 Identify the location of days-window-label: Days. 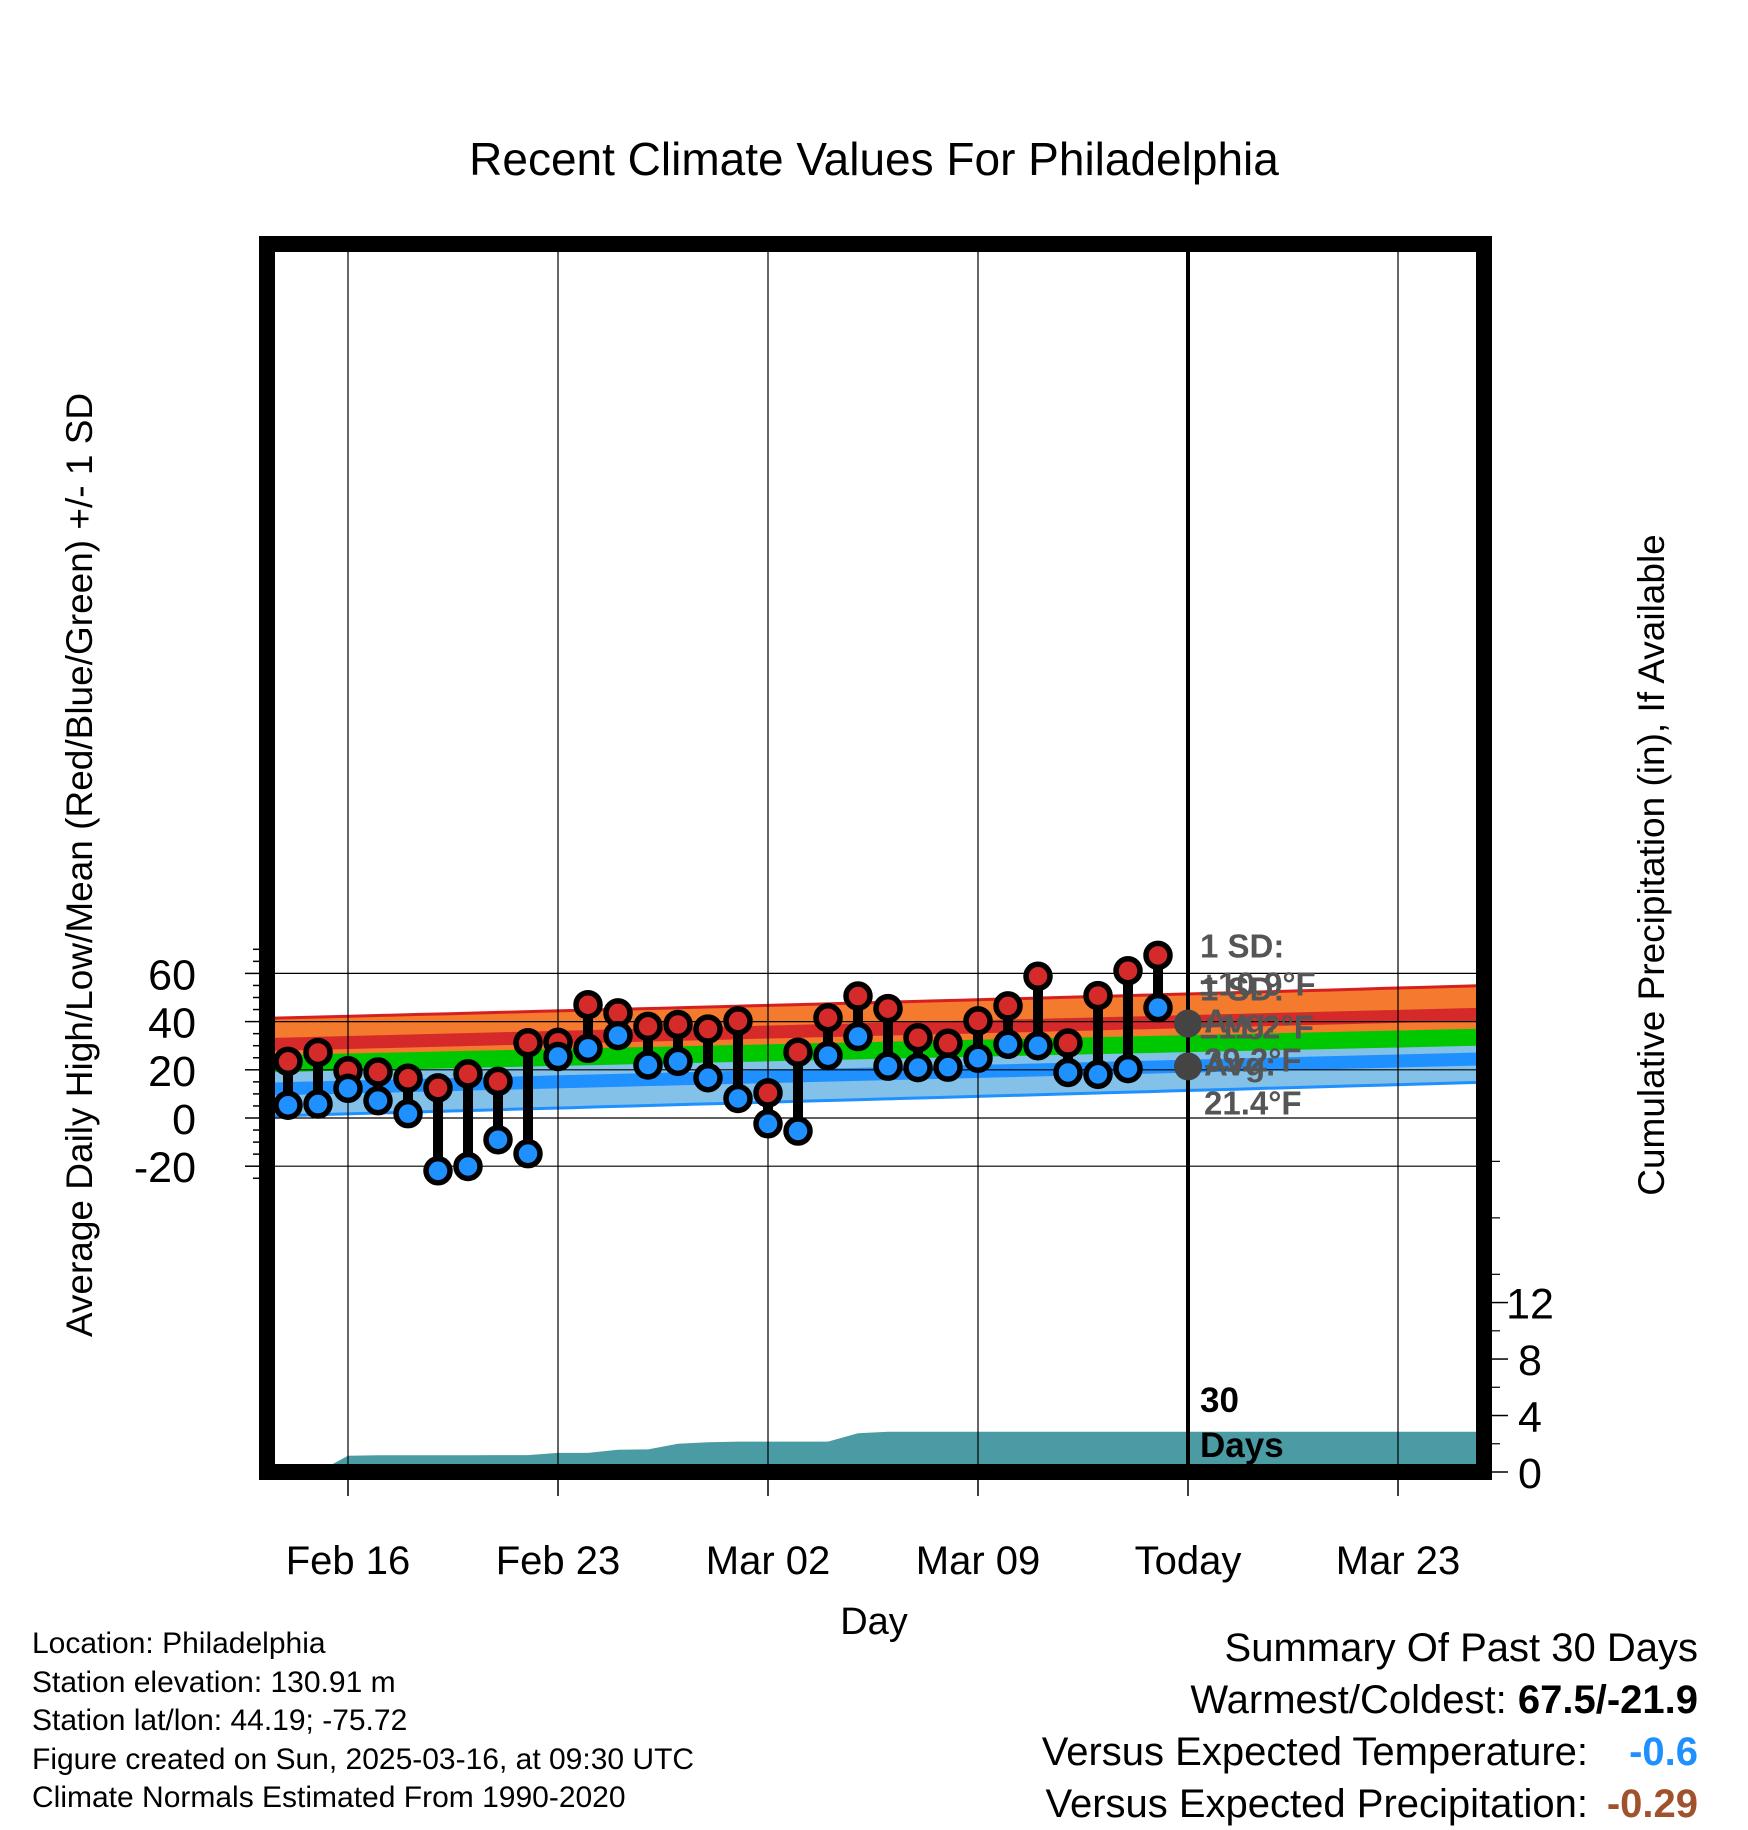
(1242, 1445).